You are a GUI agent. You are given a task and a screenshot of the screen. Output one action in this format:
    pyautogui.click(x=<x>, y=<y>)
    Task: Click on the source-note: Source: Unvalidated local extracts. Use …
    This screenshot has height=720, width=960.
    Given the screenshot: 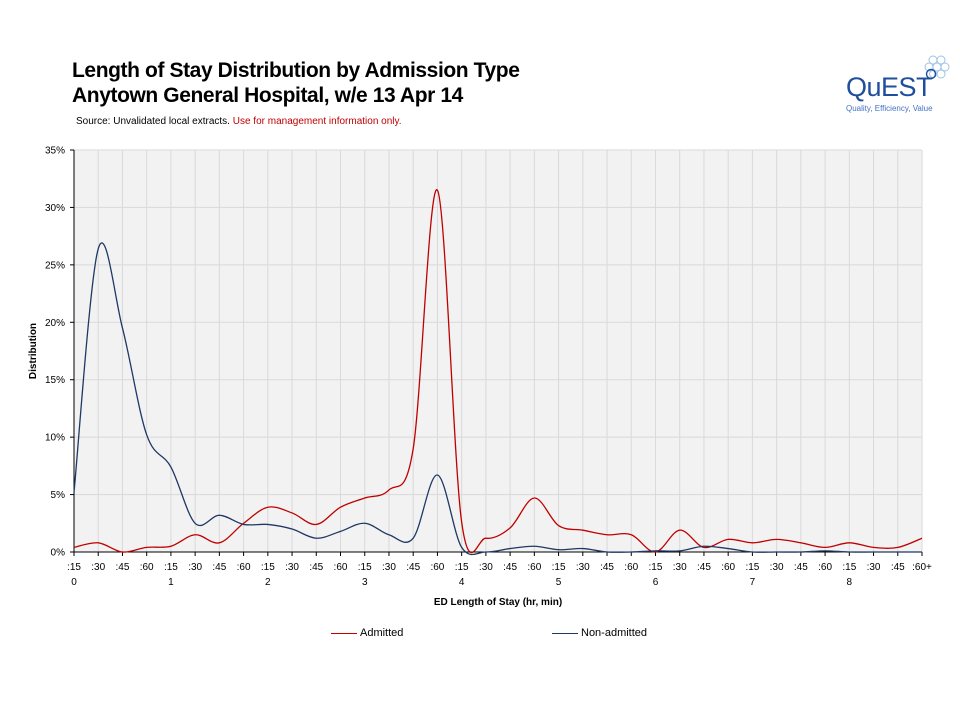 What is the action you would take?
    pyautogui.click(x=239, y=121)
    